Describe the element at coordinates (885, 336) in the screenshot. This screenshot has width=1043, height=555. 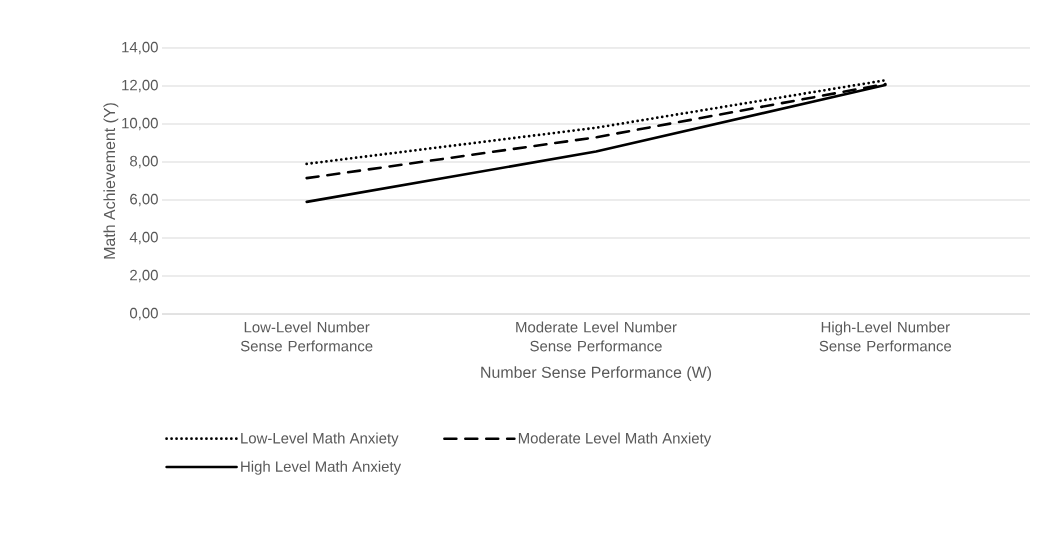
I see `x-tick-label: High-Level Number Sense Performance` at that location.